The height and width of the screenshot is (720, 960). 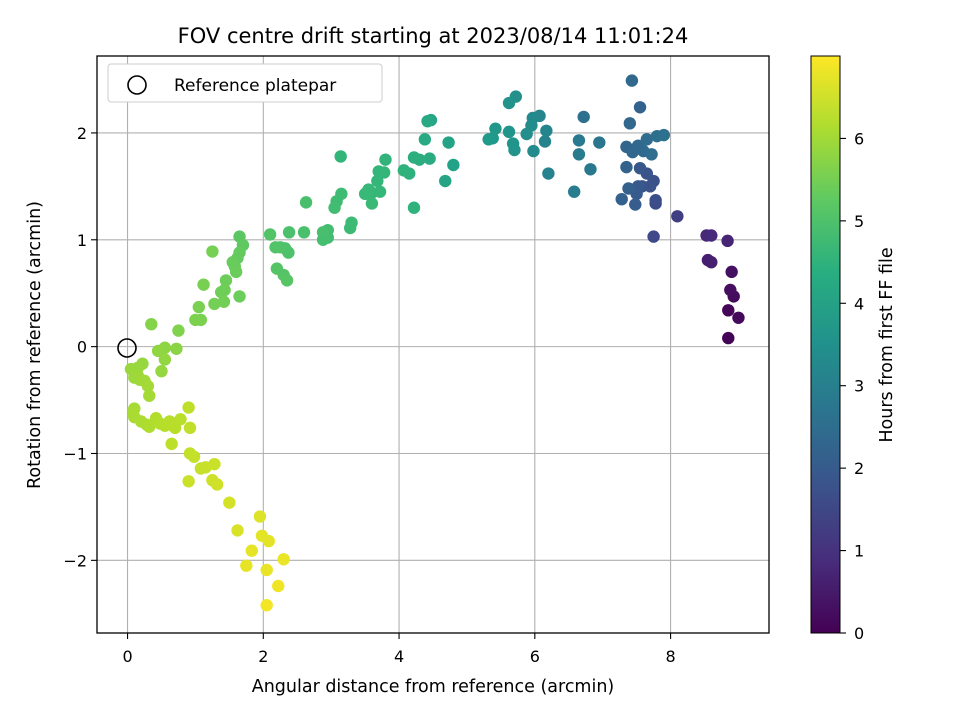 What do you see at coordinates (825, 344) in the screenshot?
I see `colorbar` at bounding box center [825, 344].